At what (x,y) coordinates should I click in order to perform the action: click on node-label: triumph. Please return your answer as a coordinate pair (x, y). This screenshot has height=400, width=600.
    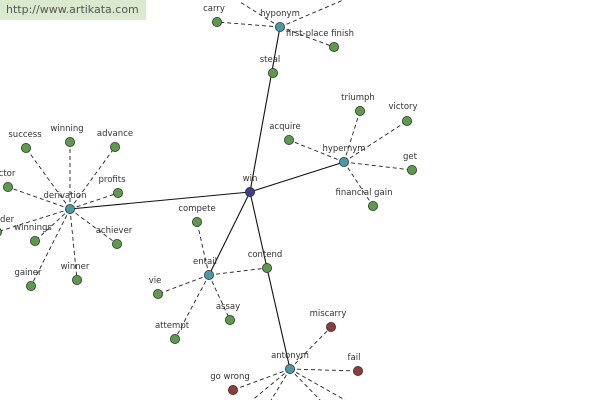
    Looking at the image, I should click on (358, 98).